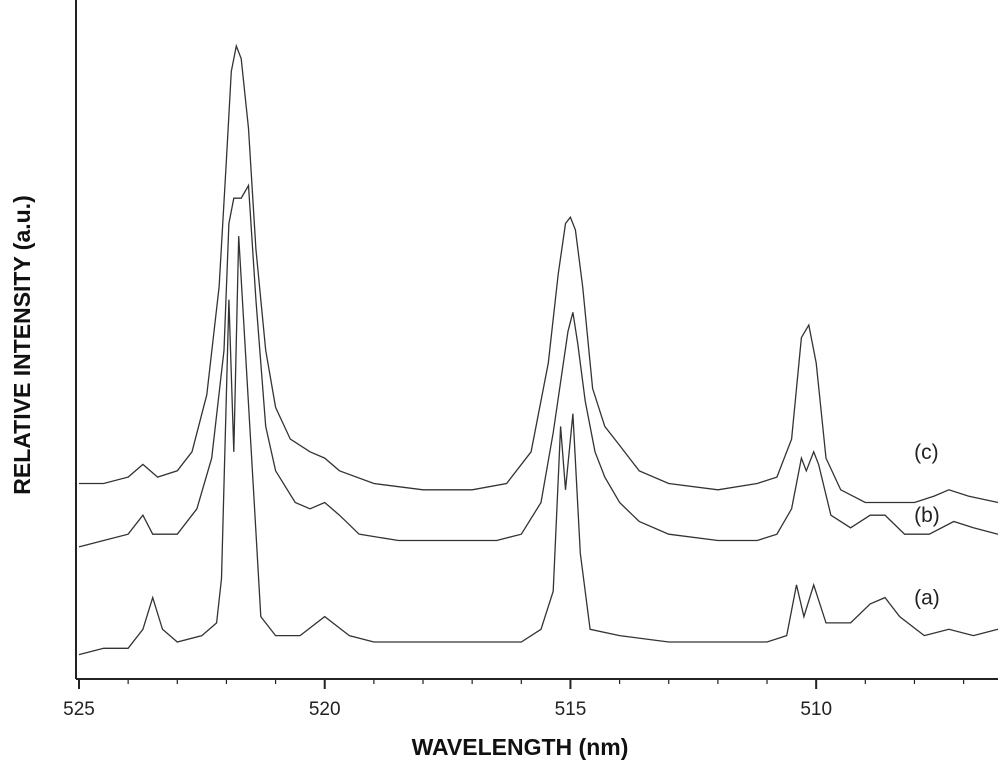  Describe the element at coordinates (514, 699) in the screenshot. I see `x-ticks: 525 520 515 510` at that location.